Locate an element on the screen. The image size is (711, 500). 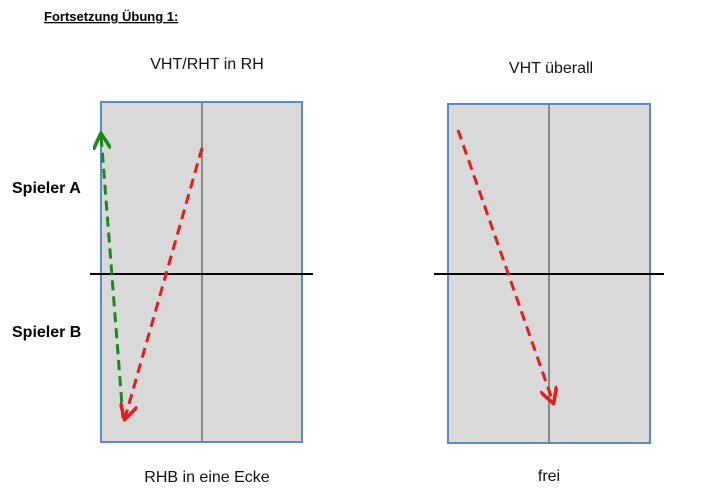
table-footer: frei is located at coordinates (549, 476).